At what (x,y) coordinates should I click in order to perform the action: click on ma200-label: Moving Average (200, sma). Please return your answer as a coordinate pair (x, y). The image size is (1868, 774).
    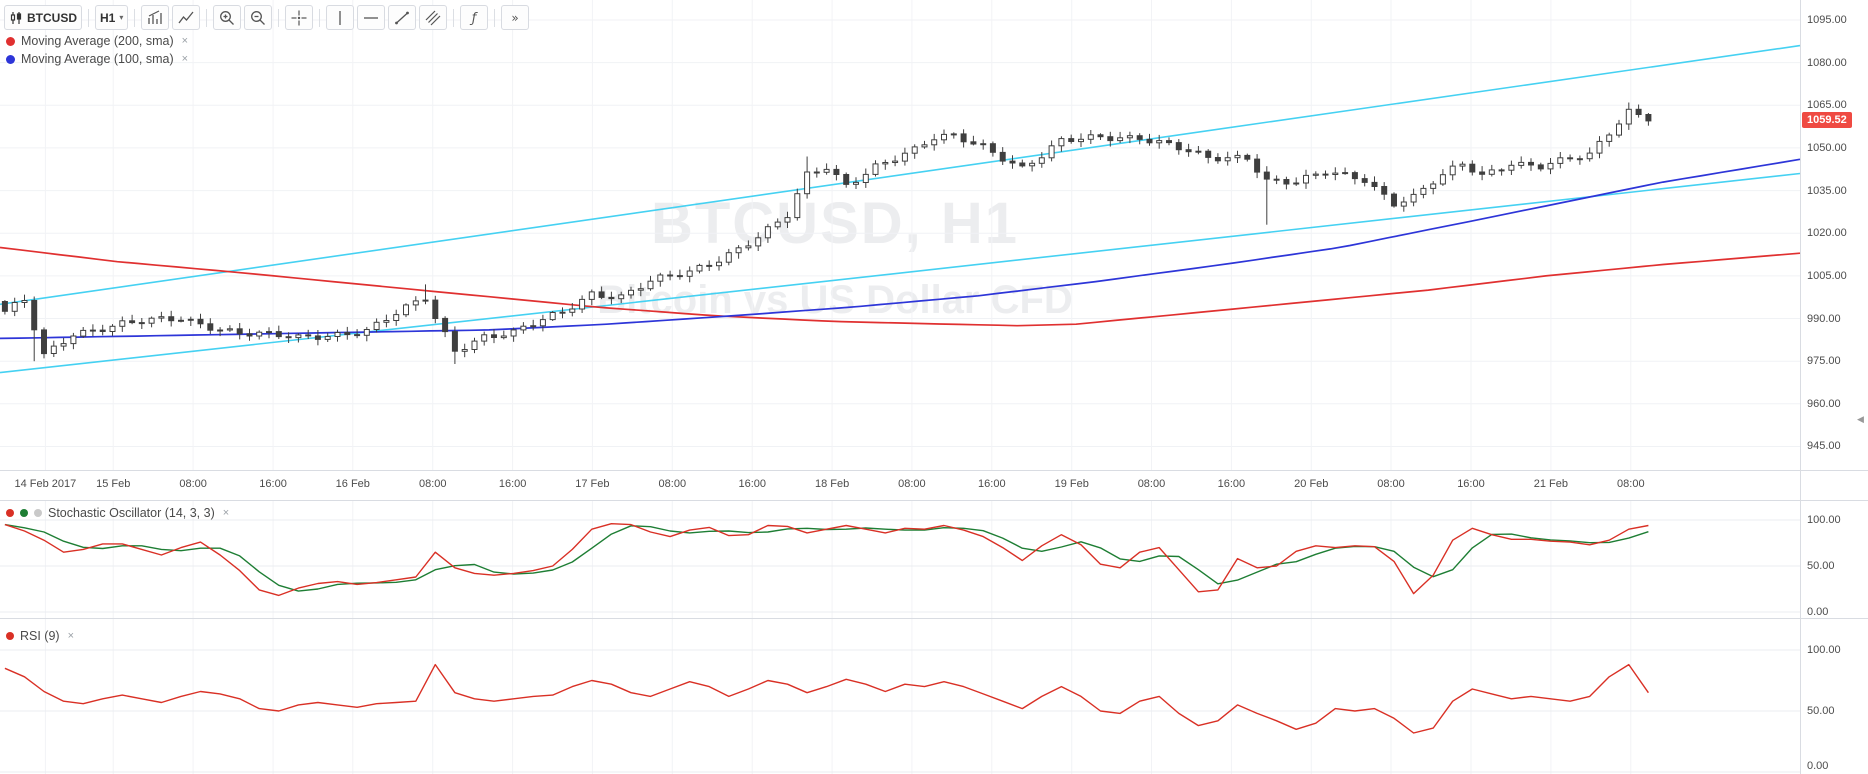
    Looking at the image, I should click on (97, 41).